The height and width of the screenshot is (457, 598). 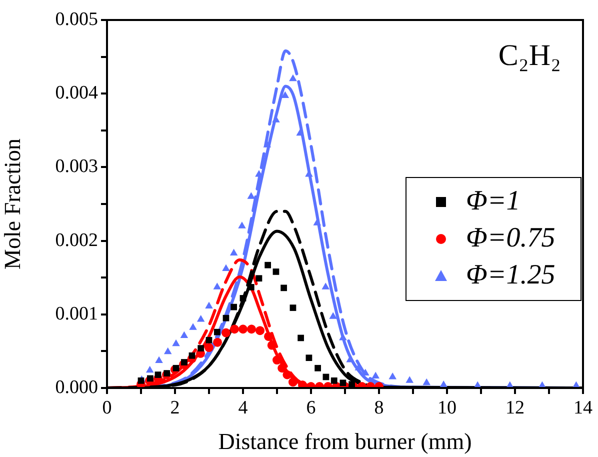 I want to click on y-tick-label: 0.000, so click(x=76, y=387).